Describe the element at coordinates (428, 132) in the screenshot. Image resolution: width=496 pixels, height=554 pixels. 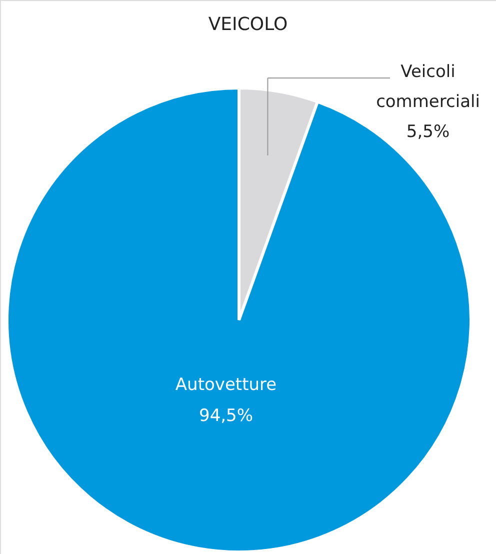
I see `data-label: 5,5%` at that location.